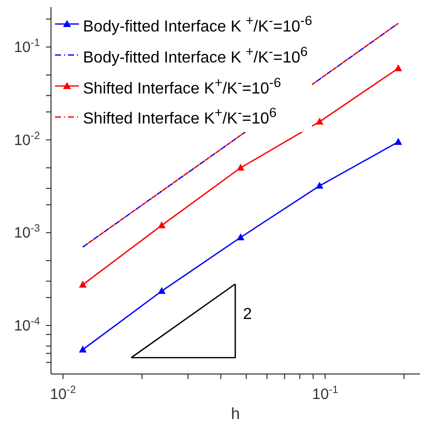 This screenshot has width=424, height=421. Describe the element at coordinates (27, 46) in the screenshot. I see `y-tick-label: 10$^{-1}$` at that location.